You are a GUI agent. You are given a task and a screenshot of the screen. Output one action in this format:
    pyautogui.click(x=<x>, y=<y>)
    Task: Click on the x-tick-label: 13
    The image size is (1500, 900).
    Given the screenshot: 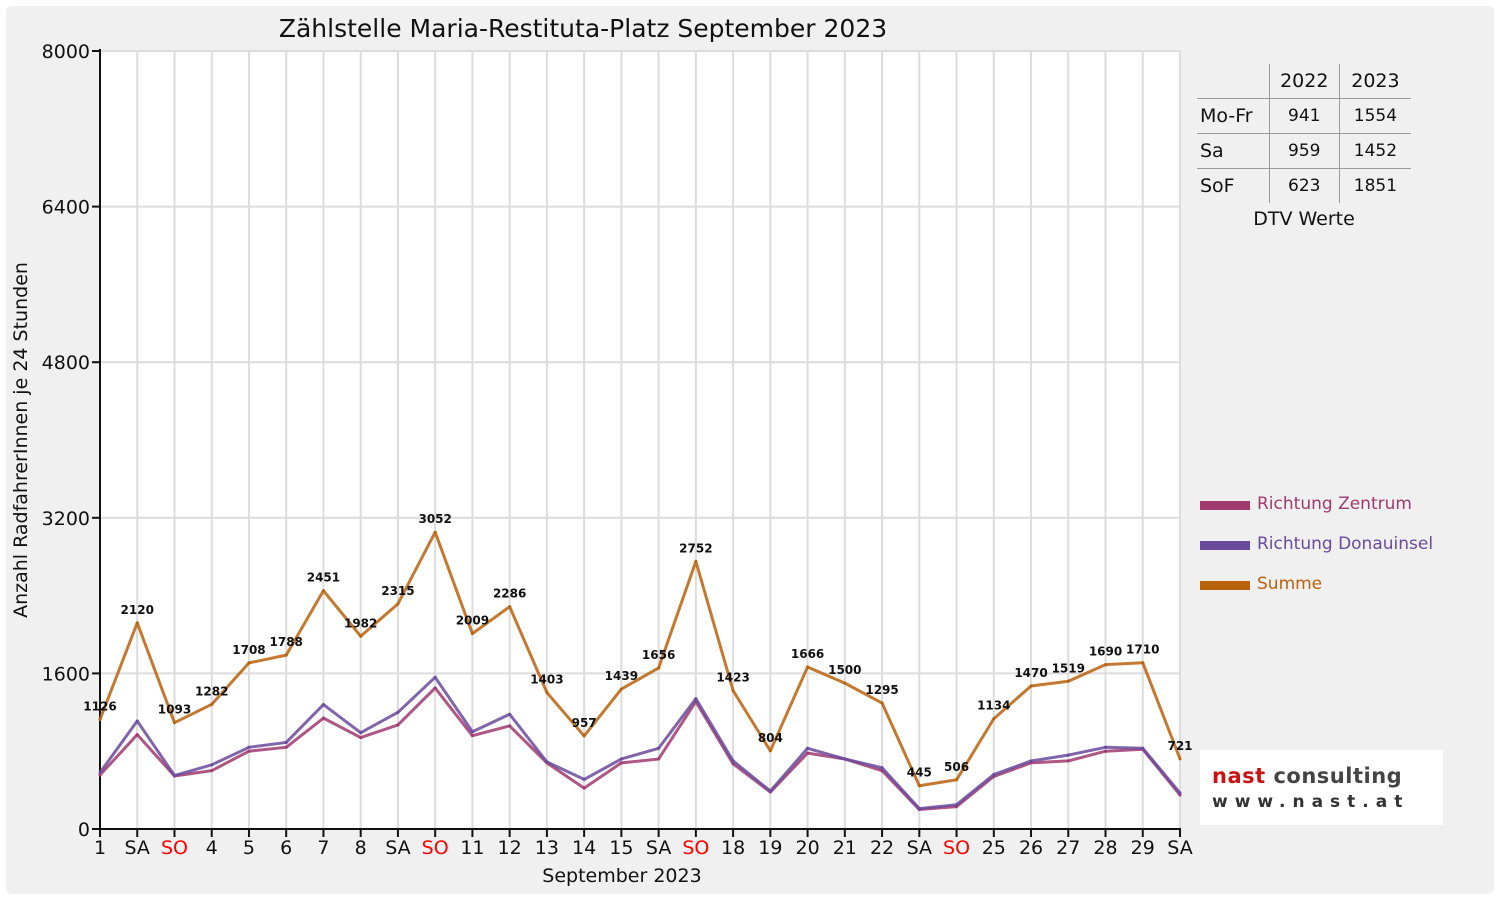 What is the action you would take?
    pyautogui.click(x=547, y=848)
    